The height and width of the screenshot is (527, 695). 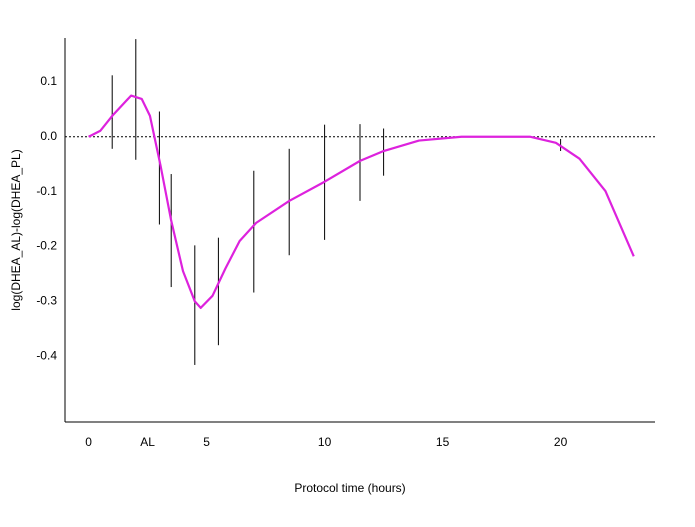 I want to click on x-tick-label: 20, so click(x=561, y=442).